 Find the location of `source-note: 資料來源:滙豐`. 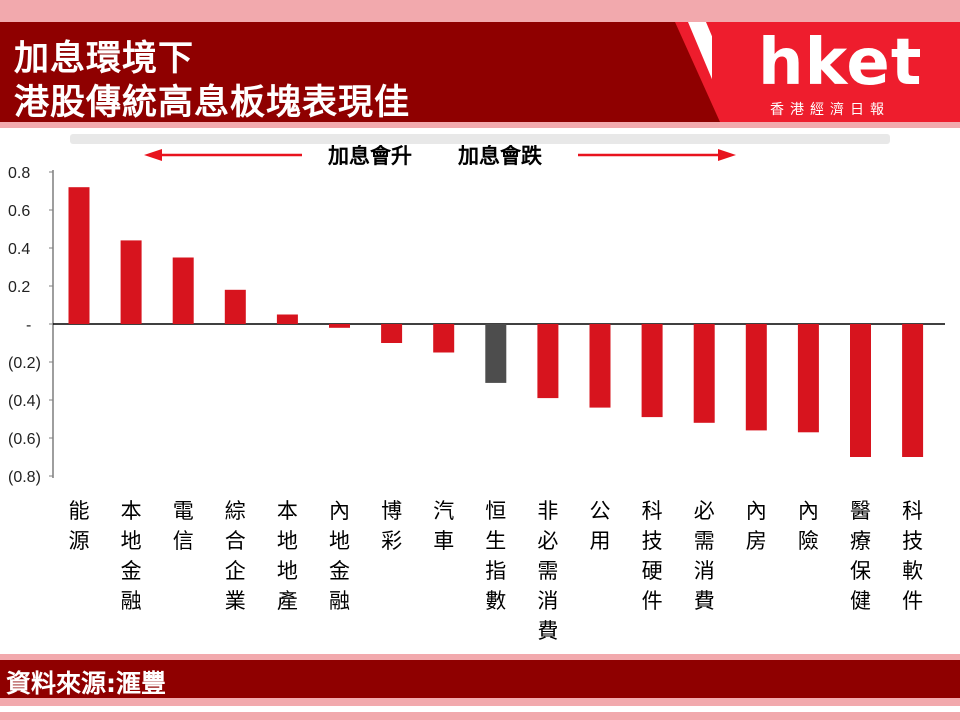

source-note: 資料來源:滙豐 is located at coordinates (86, 683).